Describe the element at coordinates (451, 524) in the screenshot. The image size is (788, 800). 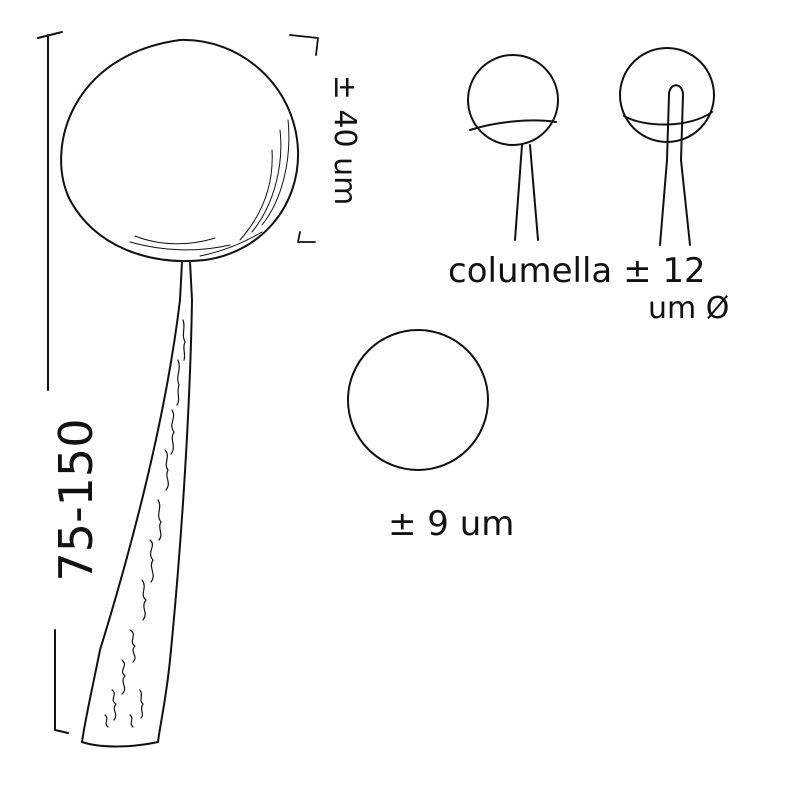
I see `spore-label: ± 9 um` at that location.